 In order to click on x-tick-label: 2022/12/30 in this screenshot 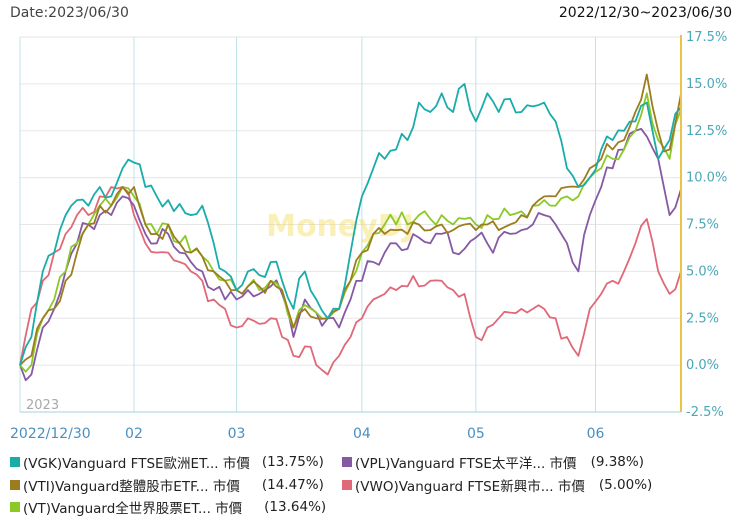, I will do `click(50, 434)`.